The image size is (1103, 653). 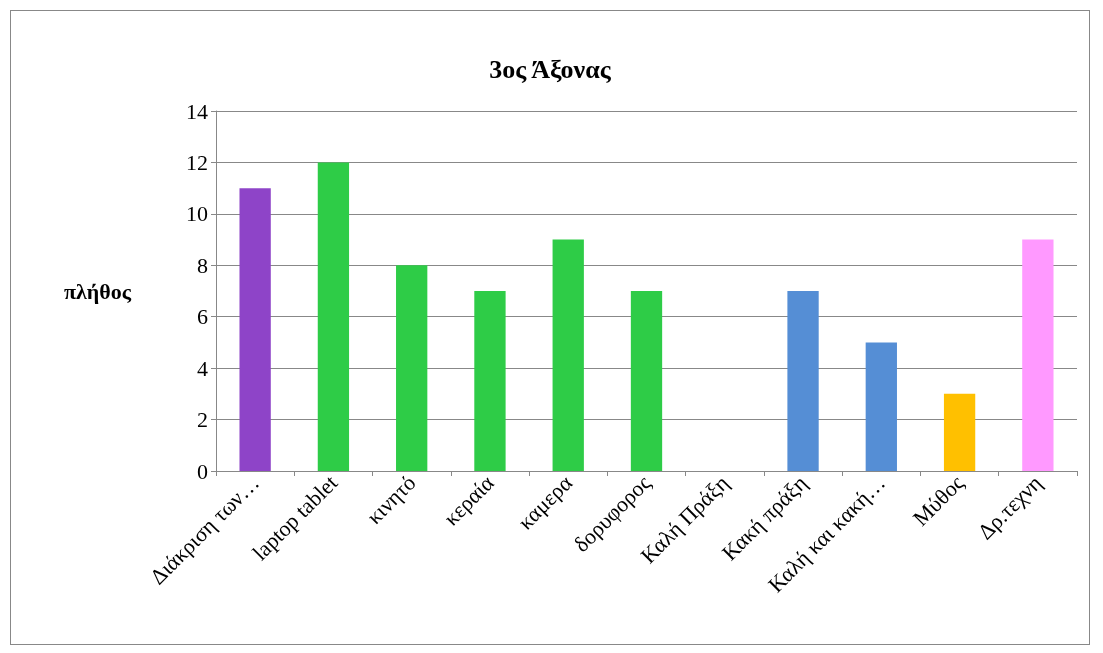 I want to click on y-tick-label: 10, so click(x=197, y=214).